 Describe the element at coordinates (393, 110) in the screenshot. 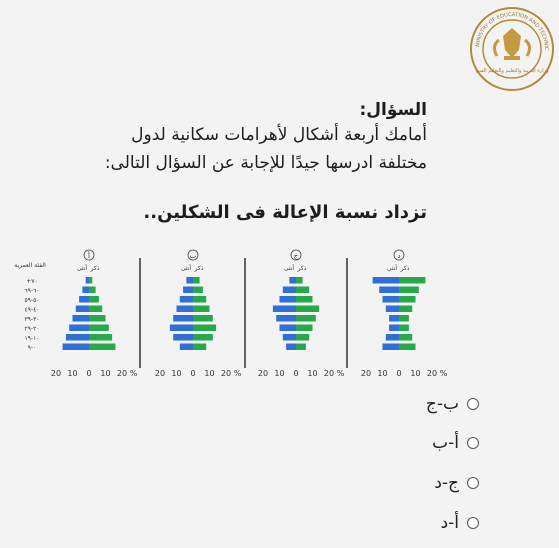

I see `question-label: السؤال:` at that location.